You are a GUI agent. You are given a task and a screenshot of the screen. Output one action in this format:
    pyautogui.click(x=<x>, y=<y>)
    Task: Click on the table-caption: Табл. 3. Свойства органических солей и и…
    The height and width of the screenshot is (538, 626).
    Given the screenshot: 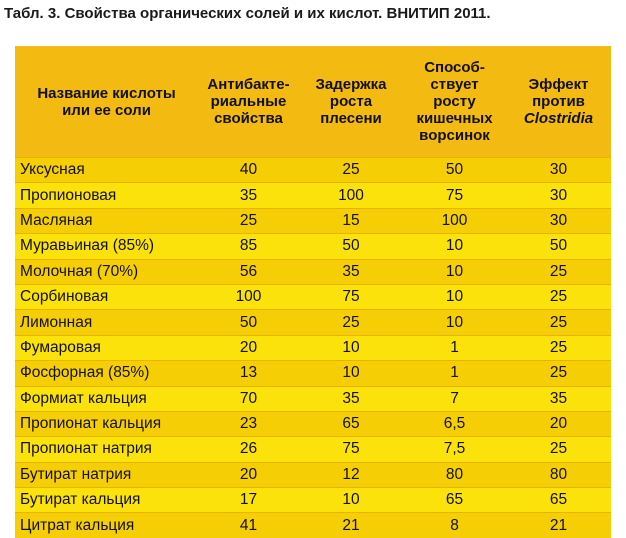 What is the action you would take?
    pyautogui.click(x=247, y=13)
    